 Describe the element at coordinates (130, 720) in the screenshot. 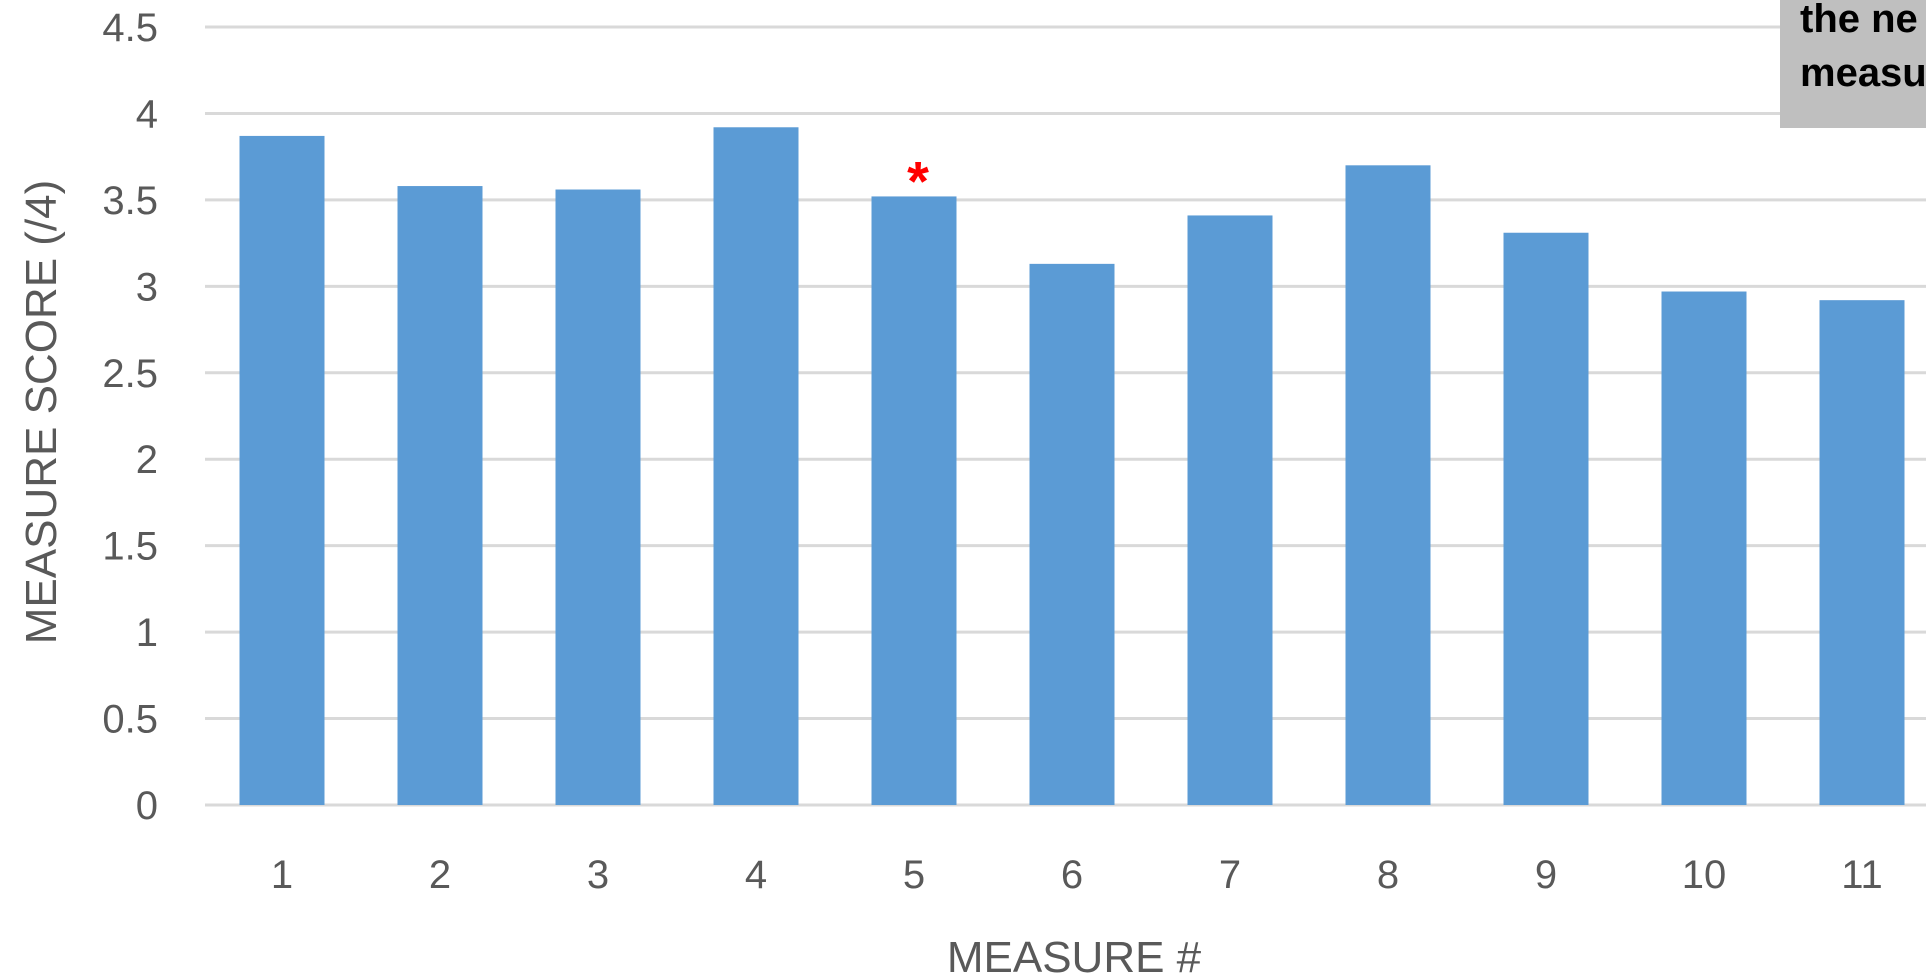

I see `y-tick-label: 0.5` at that location.